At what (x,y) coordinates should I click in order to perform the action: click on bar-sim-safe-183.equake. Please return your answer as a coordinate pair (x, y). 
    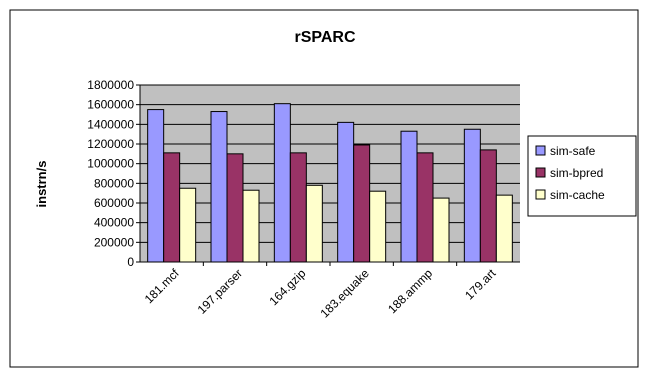
    Looking at the image, I should click on (346, 192).